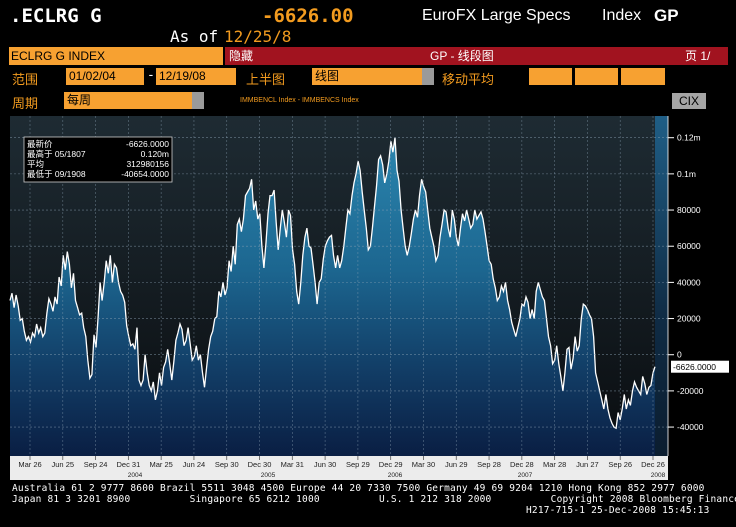 This screenshot has height=527, width=736. What do you see at coordinates (292, 464) in the screenshot?
I see `x-tick-label: Mar 31` at bounding box center [292, 464].